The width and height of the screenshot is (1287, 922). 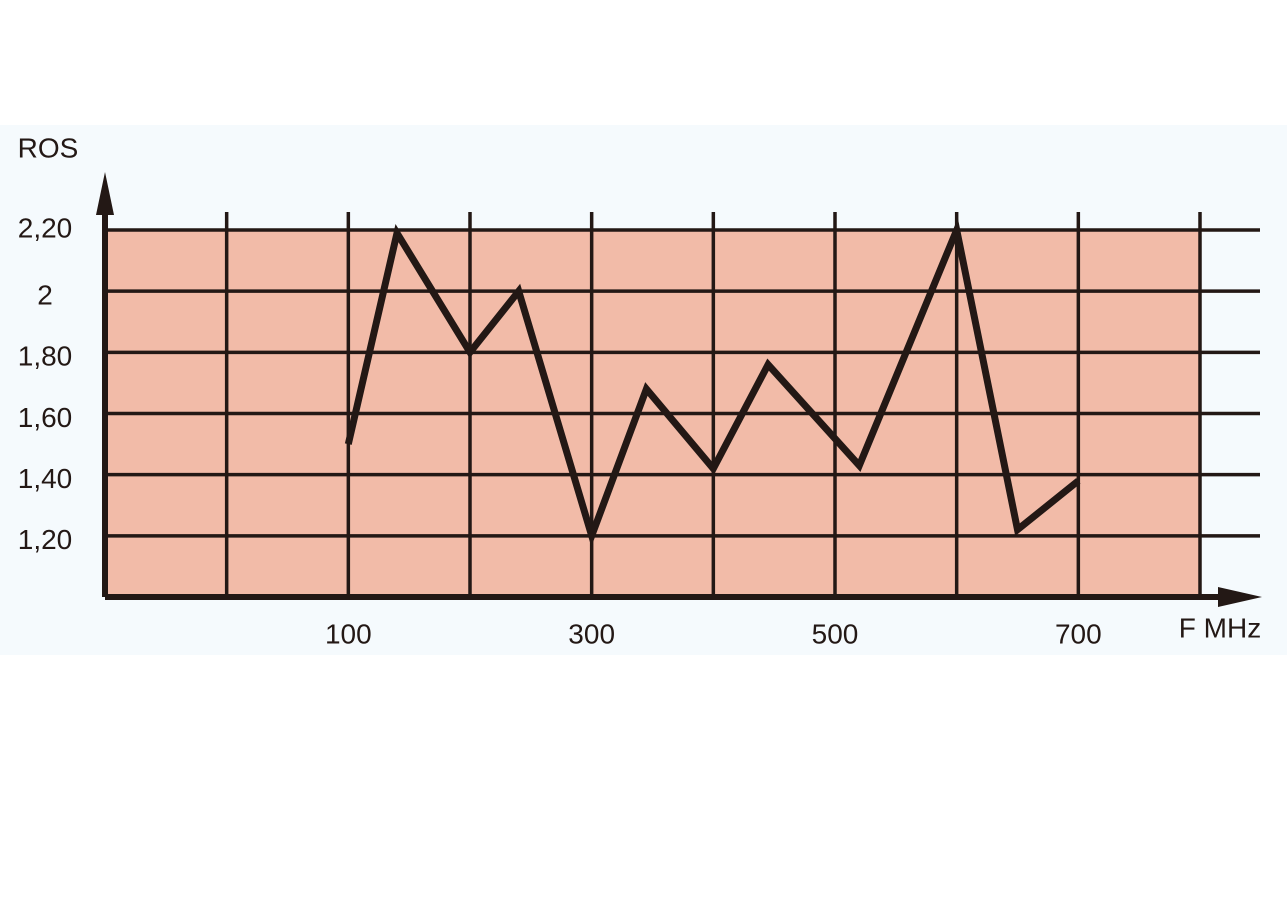 I want to click on x-tick-label: 300, so click(x=591, y=633).